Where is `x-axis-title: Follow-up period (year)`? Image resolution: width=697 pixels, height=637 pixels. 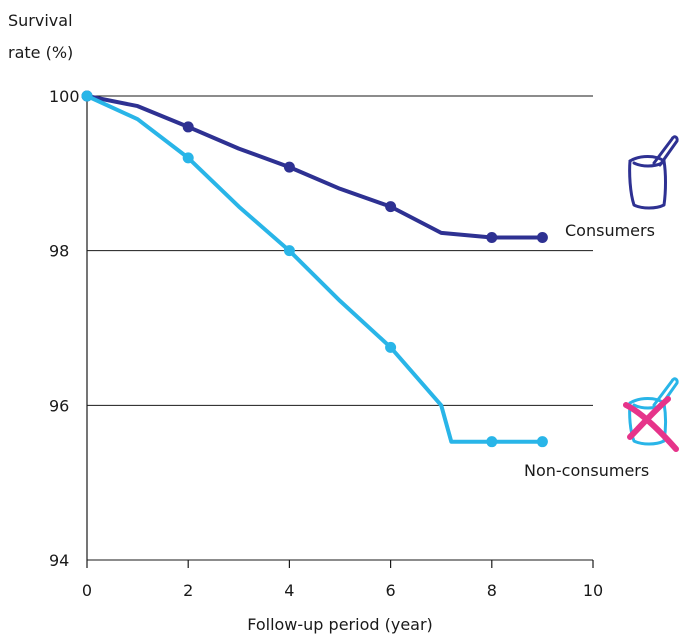 x-axis-title: Follow-up period (year) is located at coordinates (340, 624).